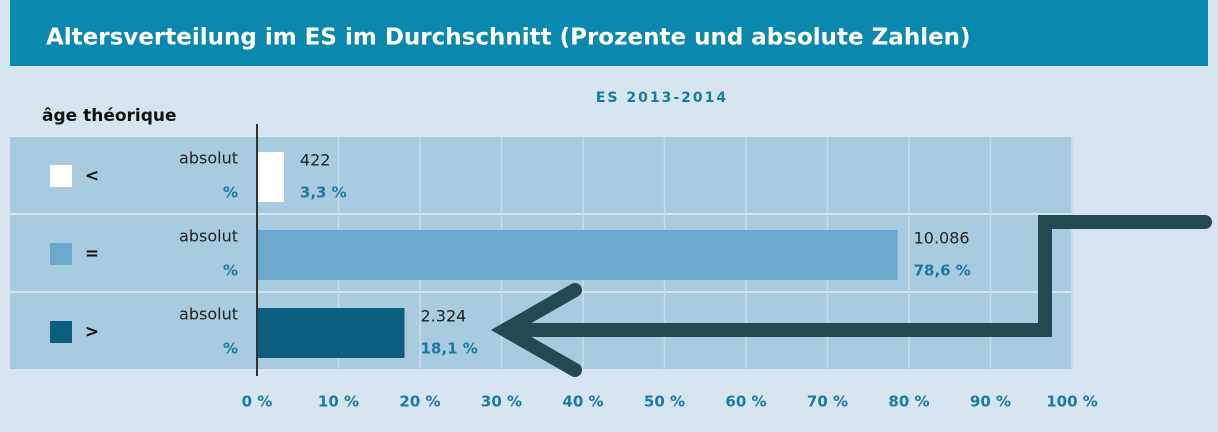  I want to click on x-tick-label: 80 %, so click(908, 402).